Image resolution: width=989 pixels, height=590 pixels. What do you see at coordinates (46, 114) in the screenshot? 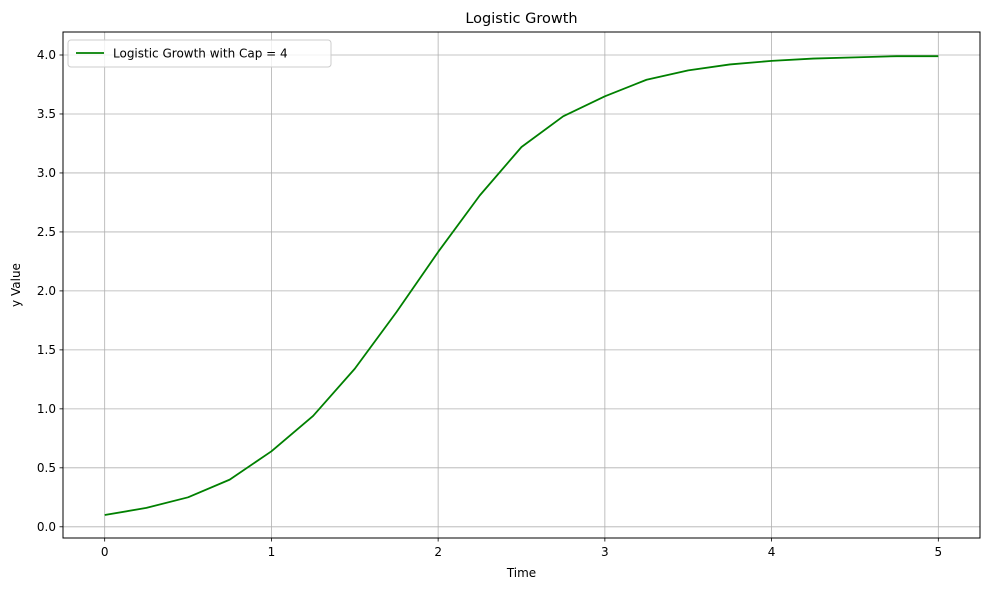
I see `y-tick-label: 3.5` at bounding box center [46, 114].